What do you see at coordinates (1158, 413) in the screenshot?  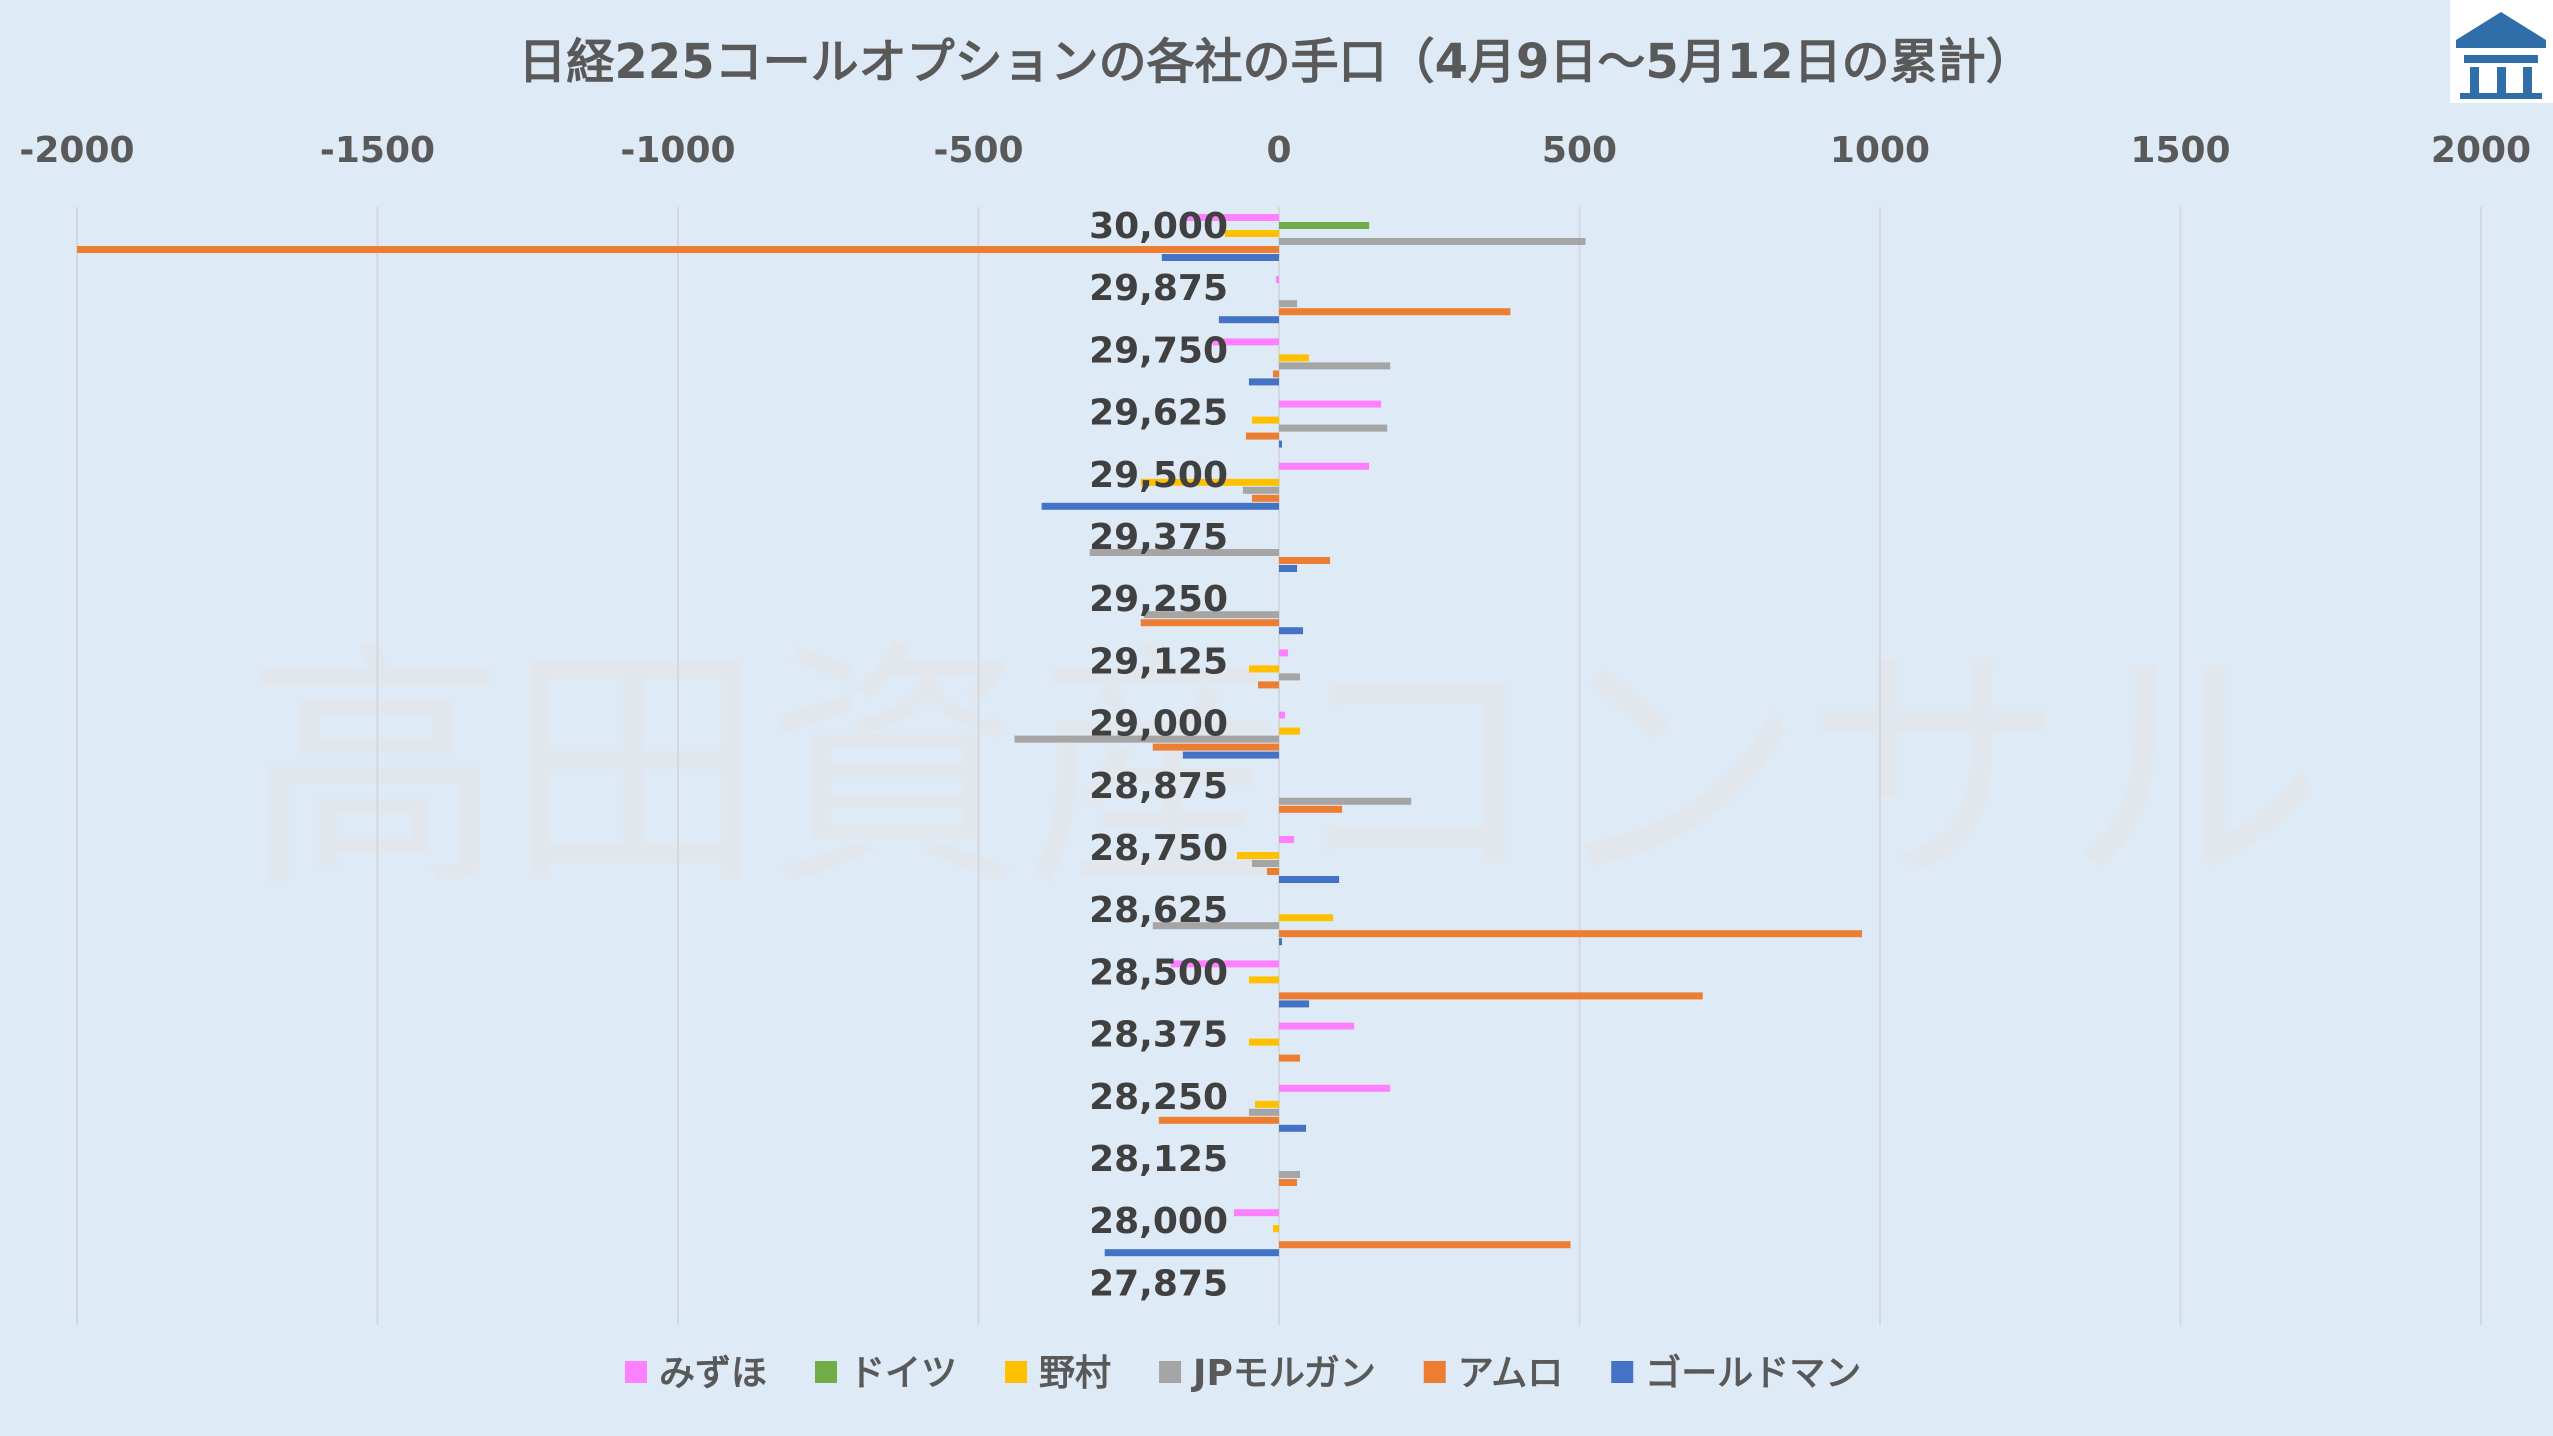 I see `category-label: 29,625` at bounding box center [1158, 413].